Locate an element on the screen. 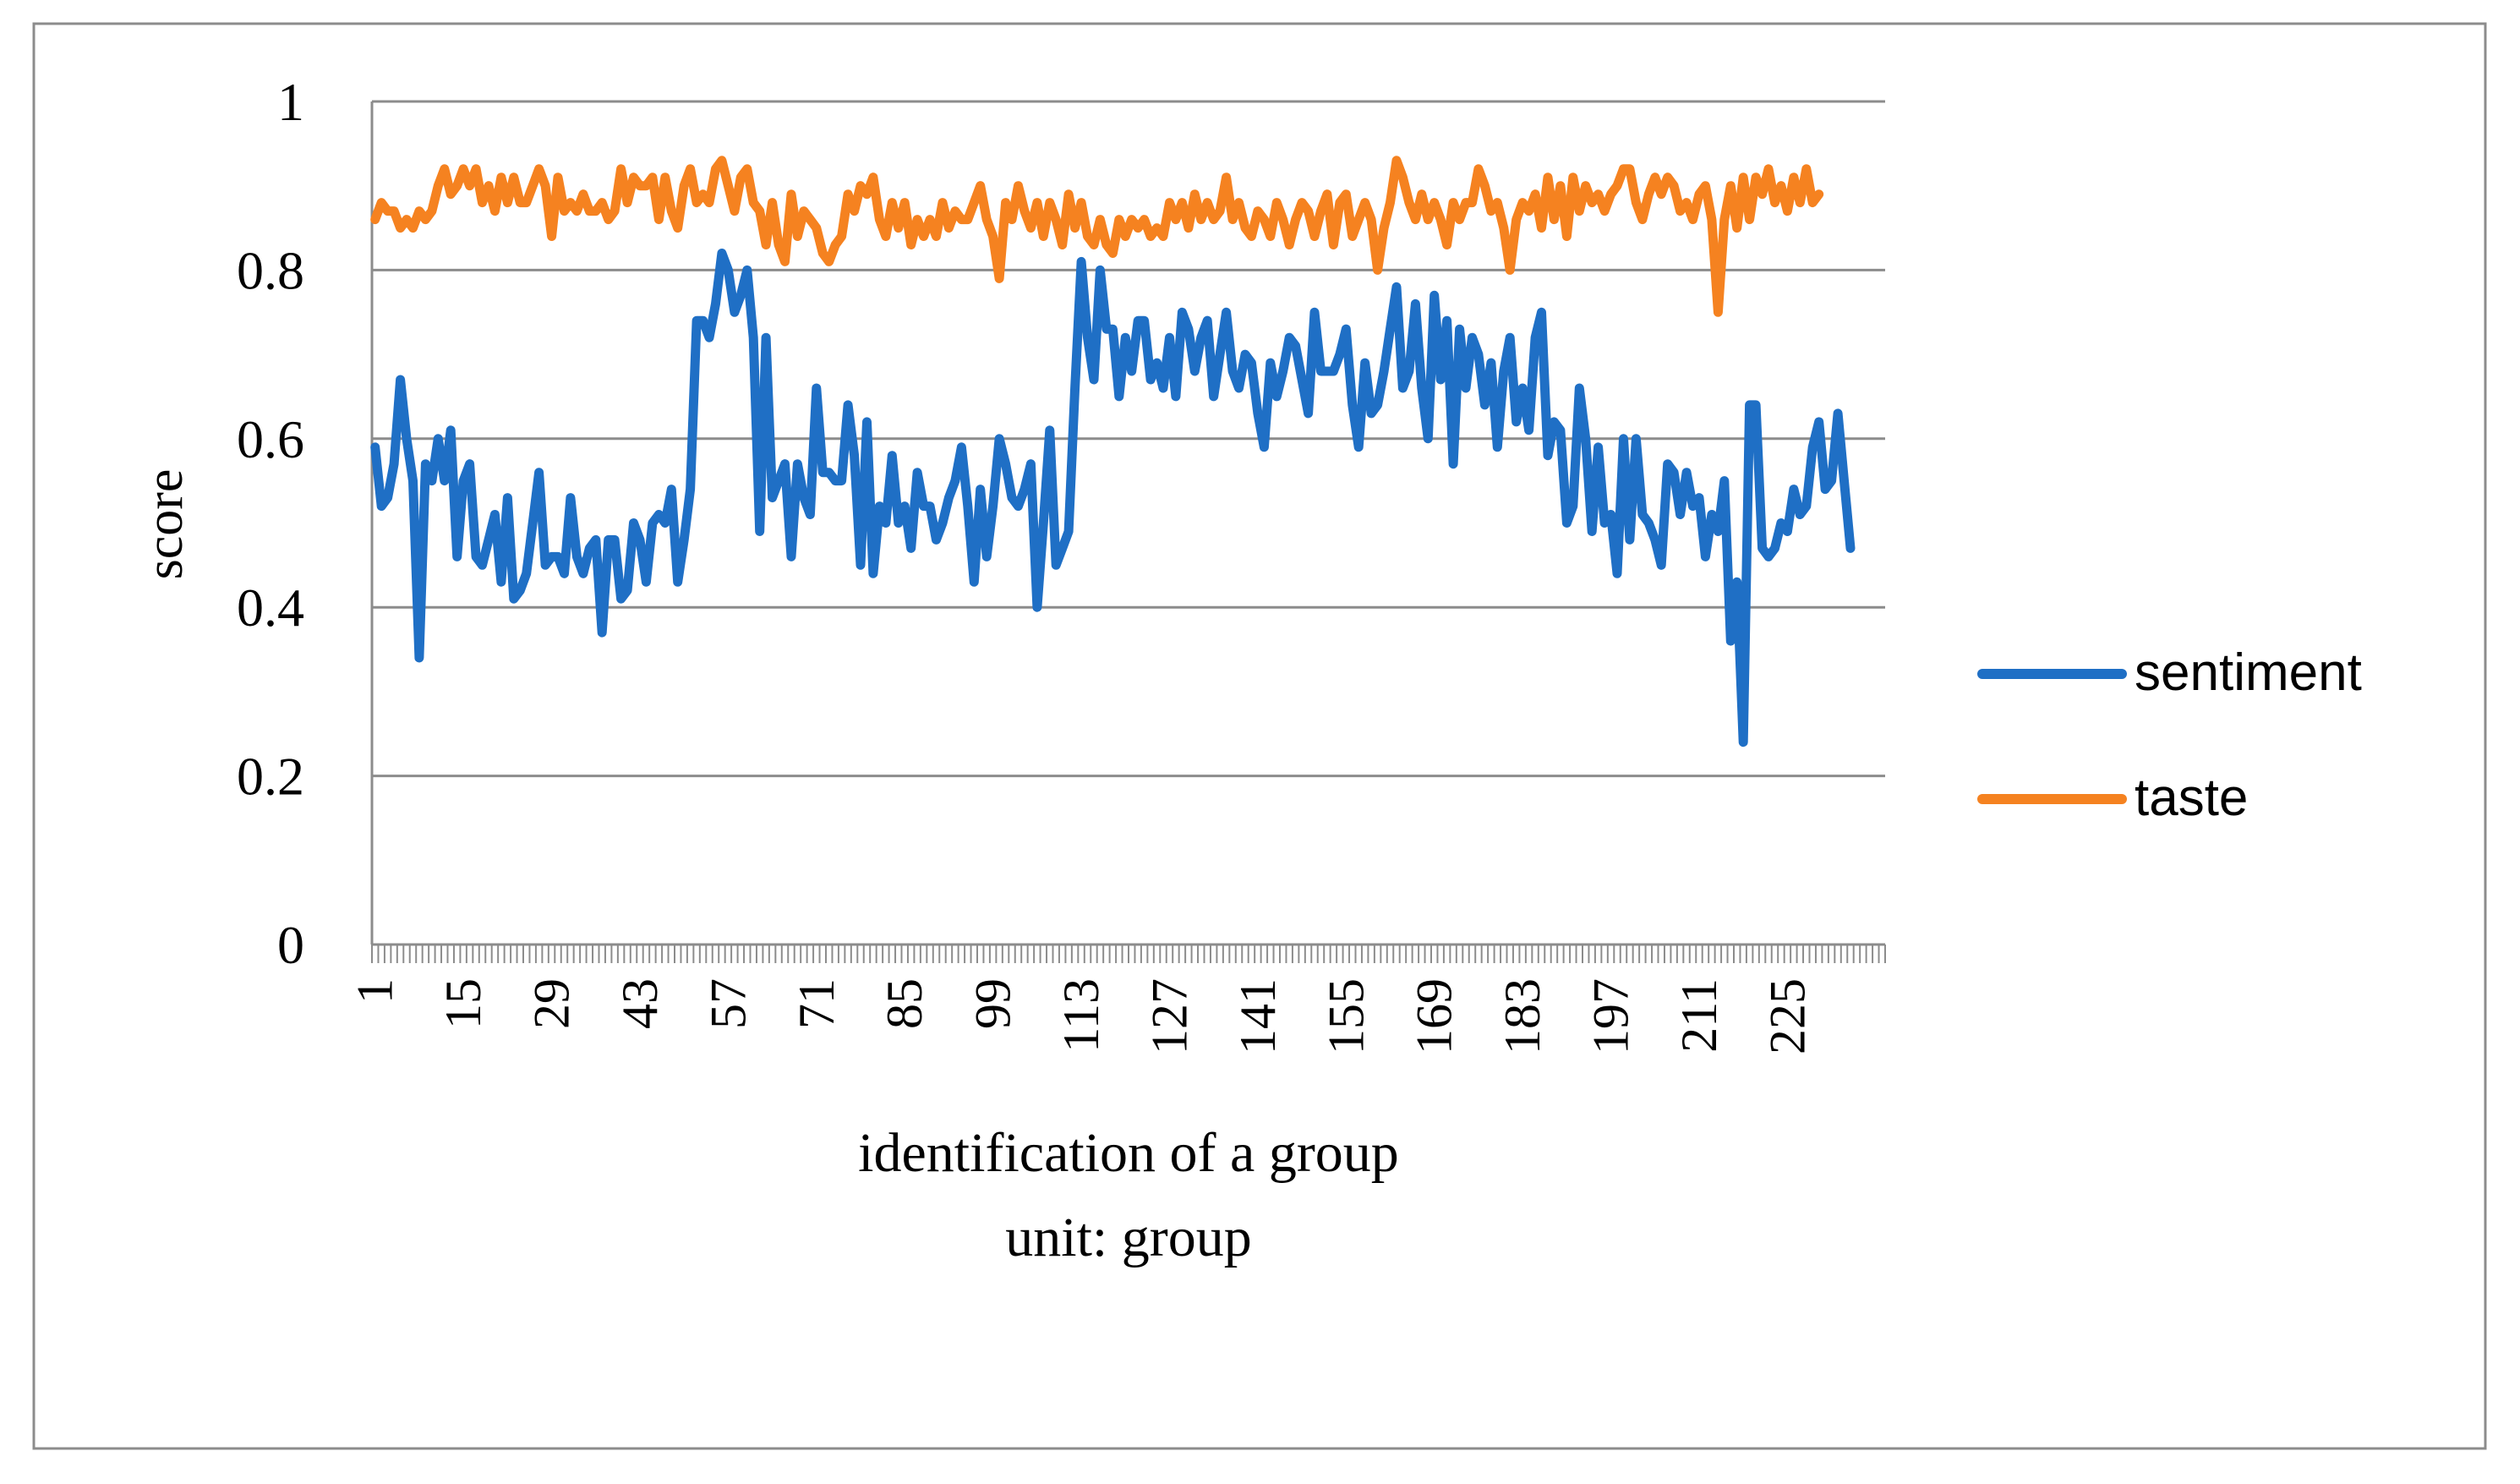 This screenshot has width=2520, height=1484. legend-item-sentiment: sentiment is located at coordinates (2169, 672).